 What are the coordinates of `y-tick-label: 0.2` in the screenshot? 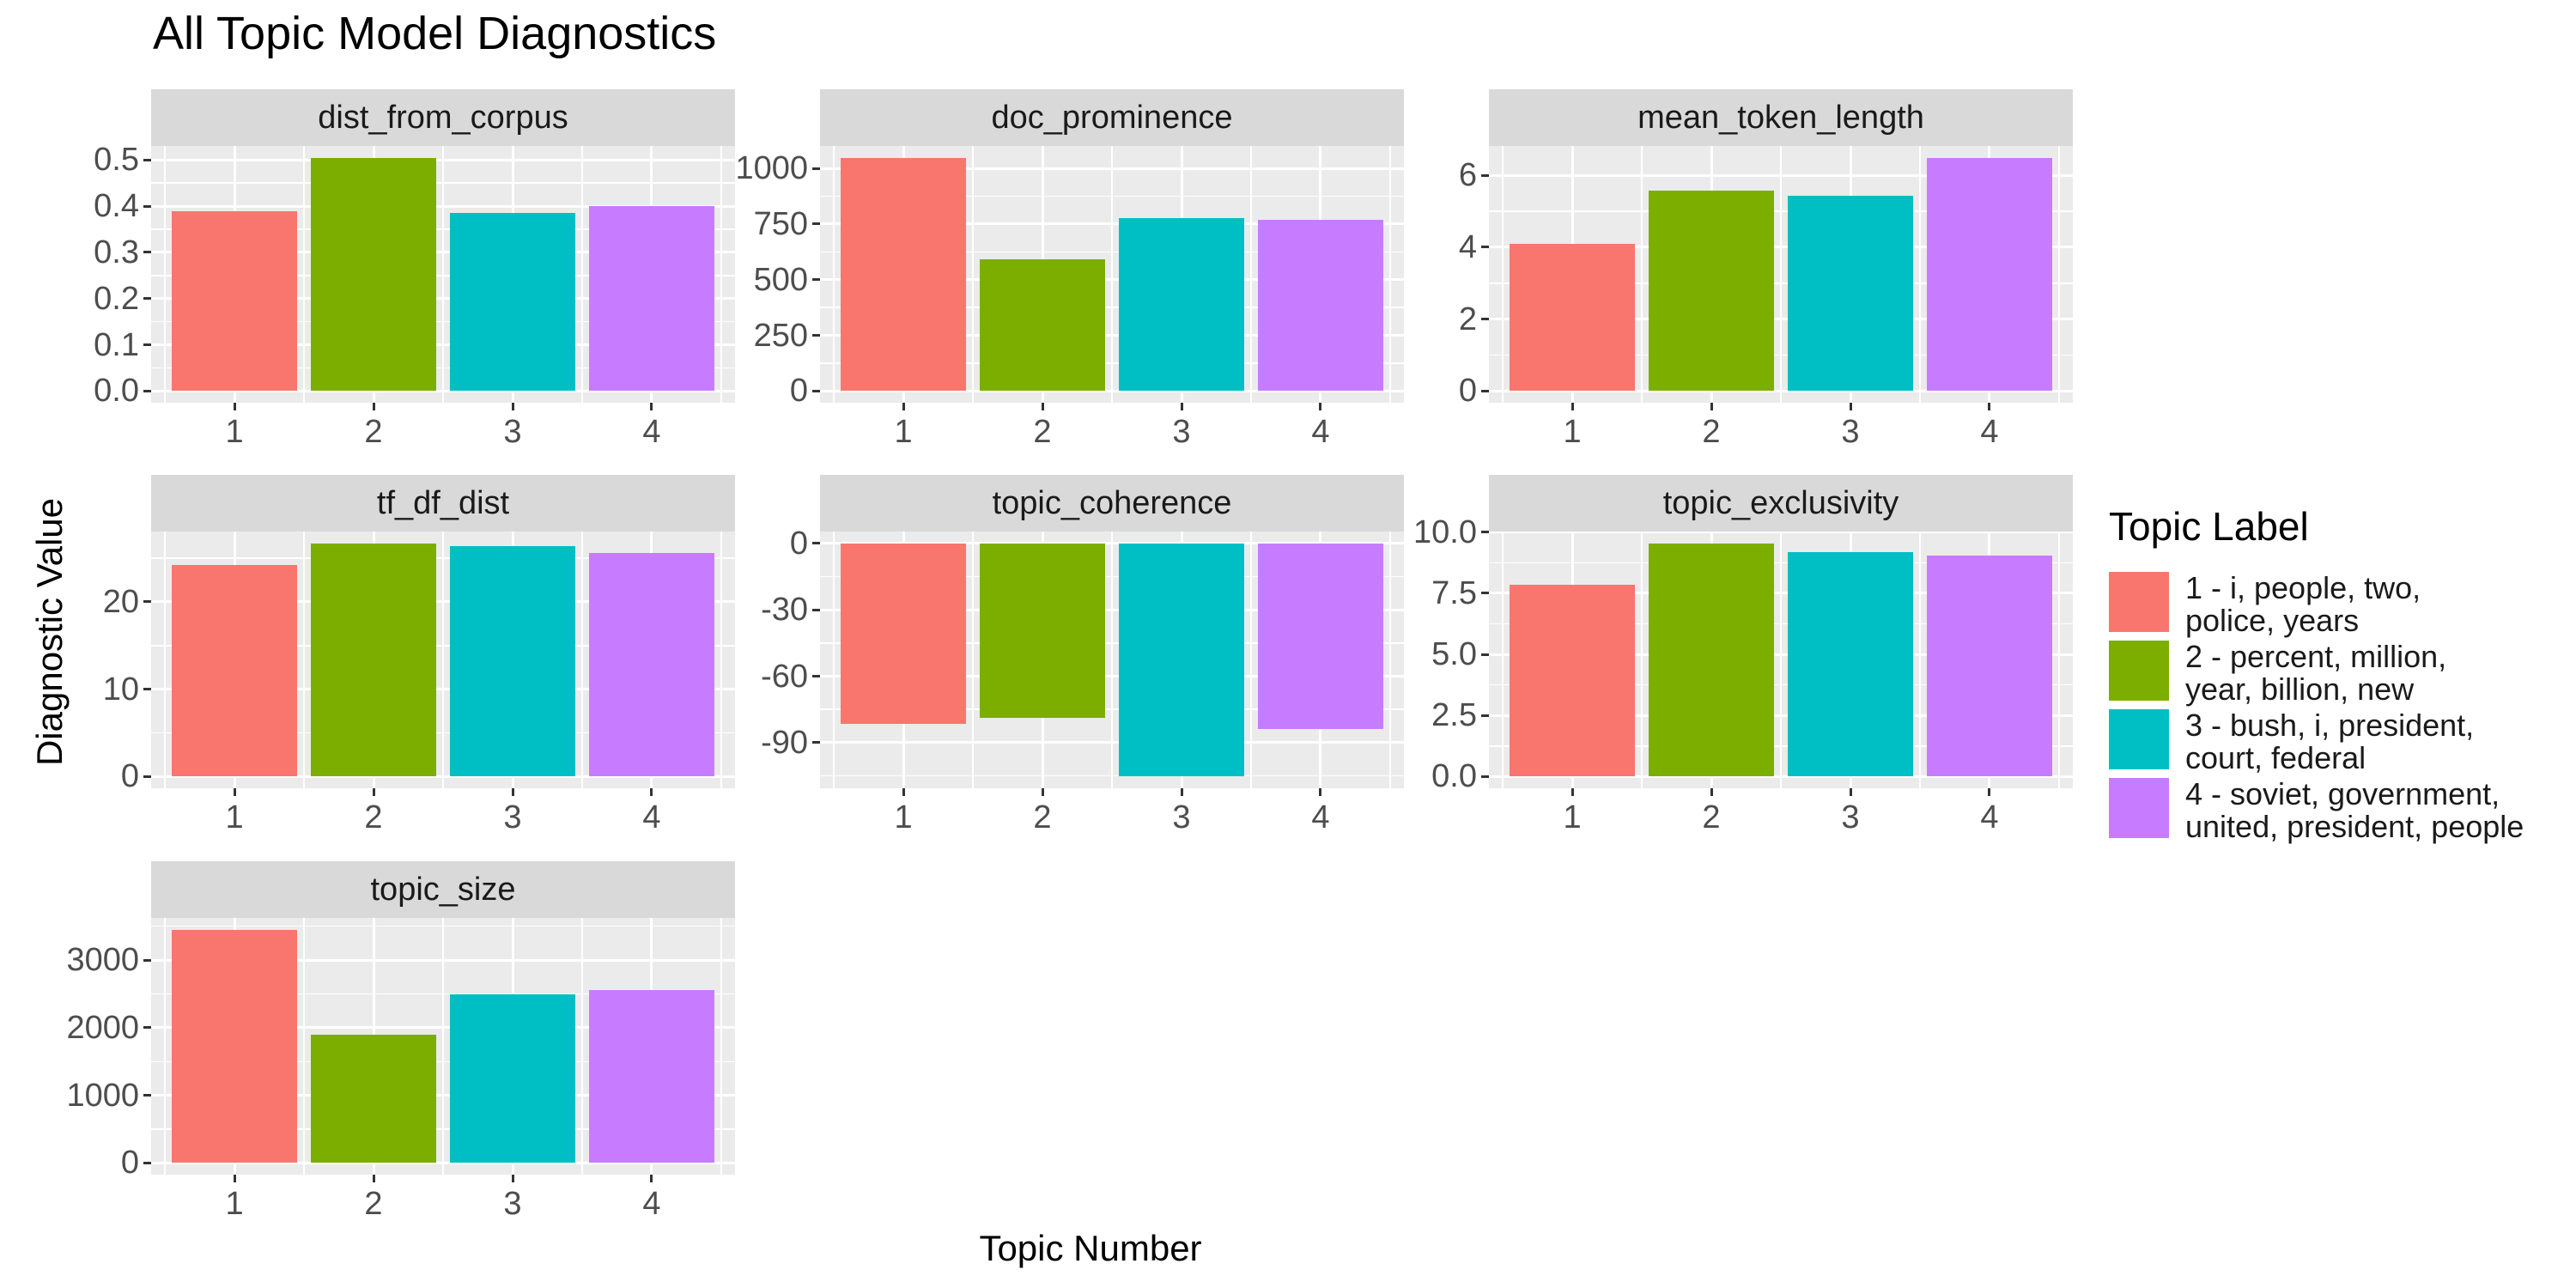 It's located at (117, 298).